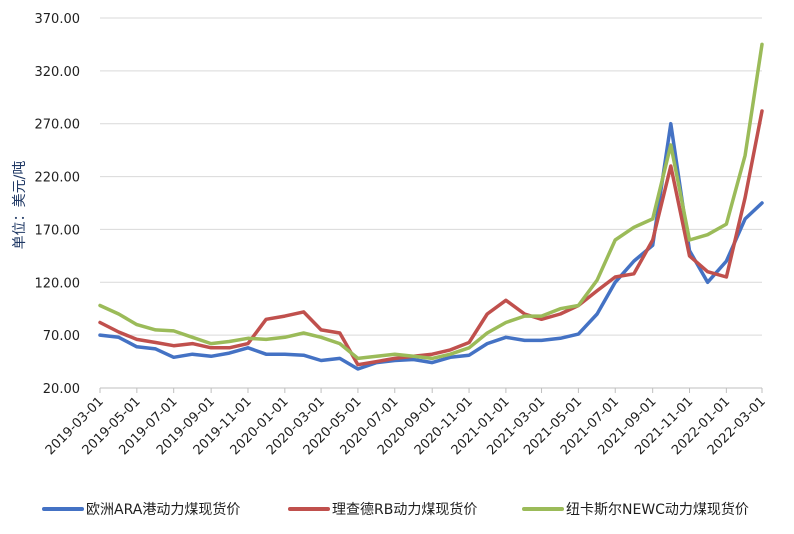  What do you see at coordinates (61, 389) in the screenshot?
I see `y-tick-label: 20.00` at bounding box center [61, 389].